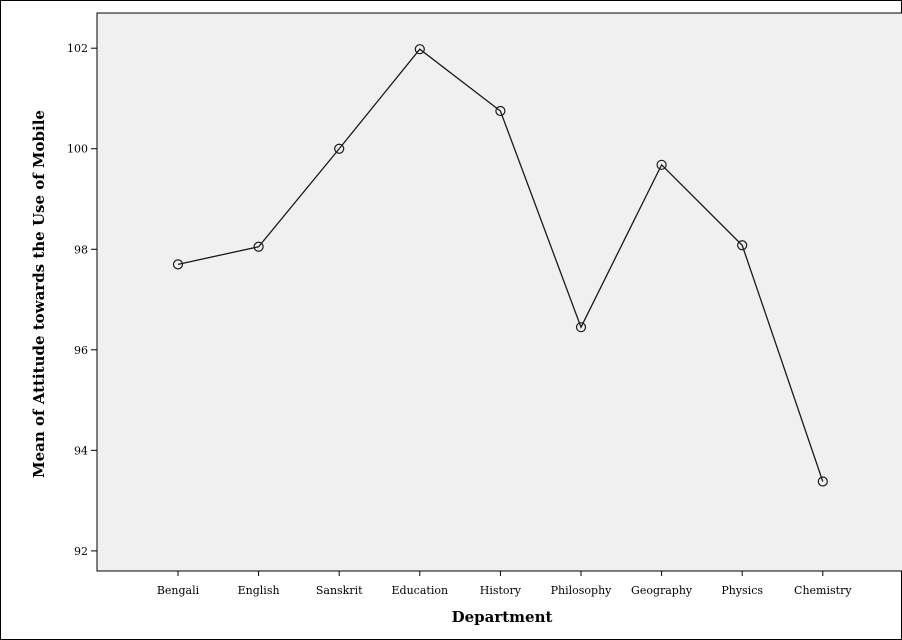 Image resolution: width=902 pixels, height=640 pixels. I want to click on y-tick-label: 102, so click(77, 48).